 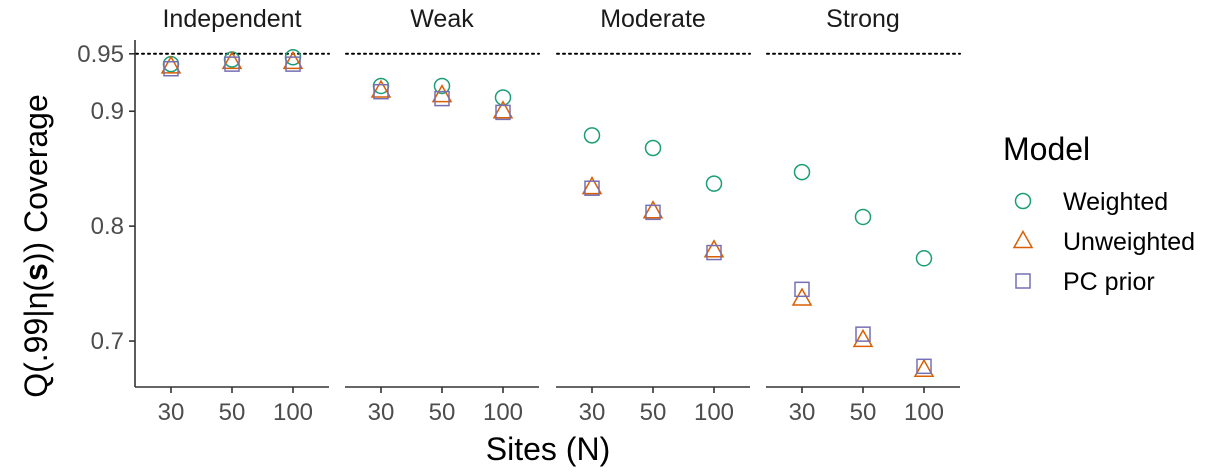 What do you see at coordinates (1023, 281) in the screenshot?
I see `legend-square-icon` at bounding box center [1023, 281].